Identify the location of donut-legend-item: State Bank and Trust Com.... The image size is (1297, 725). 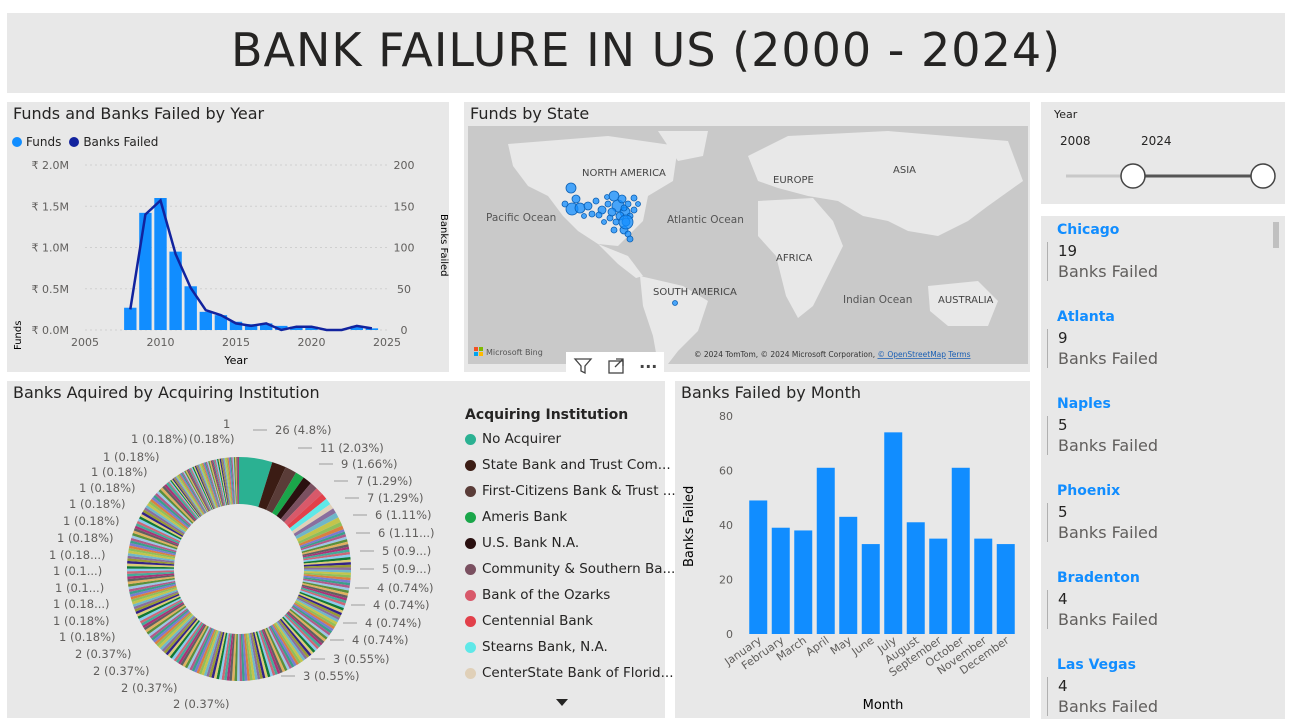
(568, 465).